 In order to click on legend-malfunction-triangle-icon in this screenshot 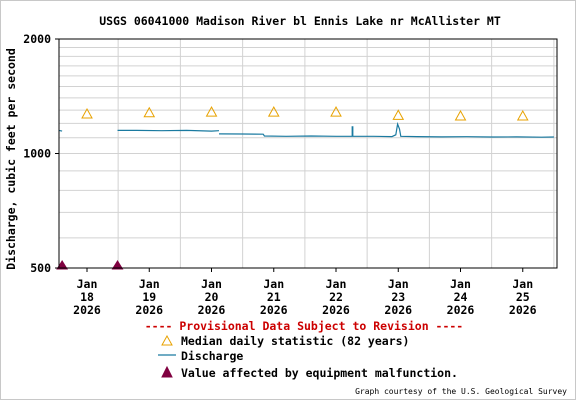, I will do `click(167, 371)`.